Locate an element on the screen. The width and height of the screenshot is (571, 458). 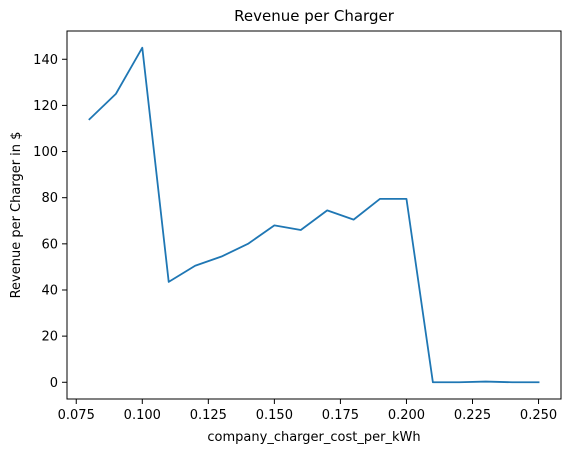
y-axis-label: Revenue per Charger in $ is located at coordinates (16, 215).